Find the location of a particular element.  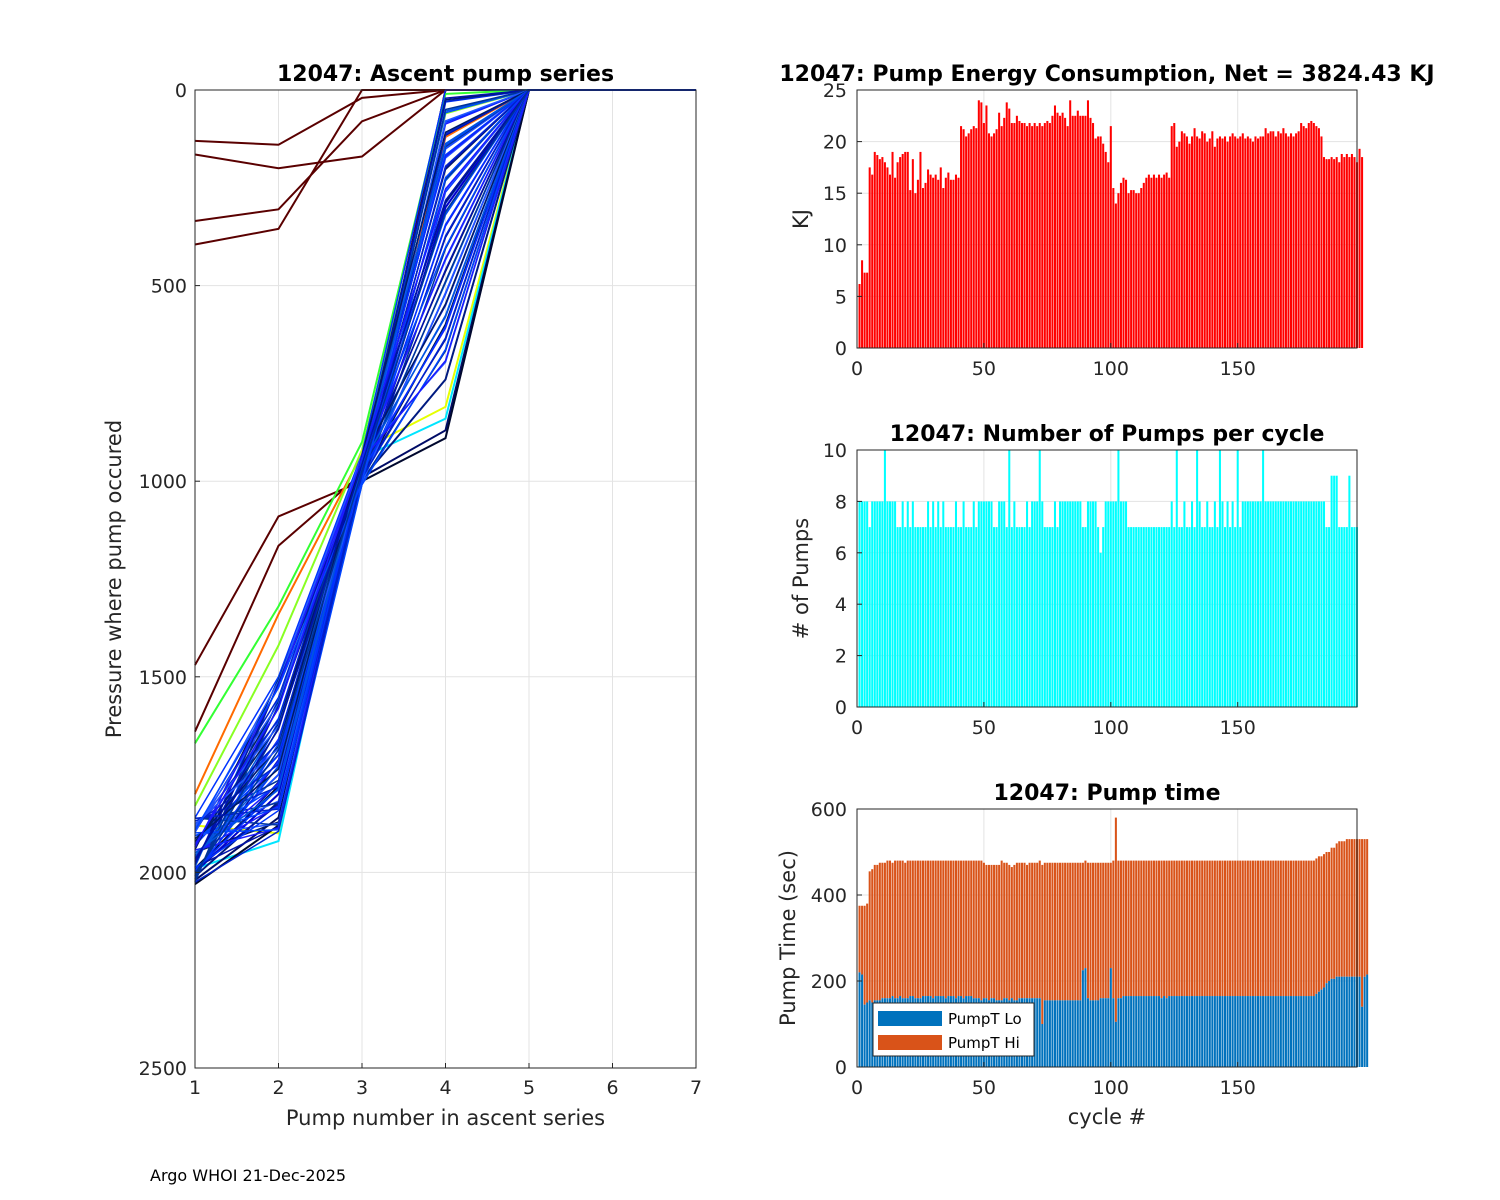

y-tick-label: 2 is located at coordinates (841, 657).